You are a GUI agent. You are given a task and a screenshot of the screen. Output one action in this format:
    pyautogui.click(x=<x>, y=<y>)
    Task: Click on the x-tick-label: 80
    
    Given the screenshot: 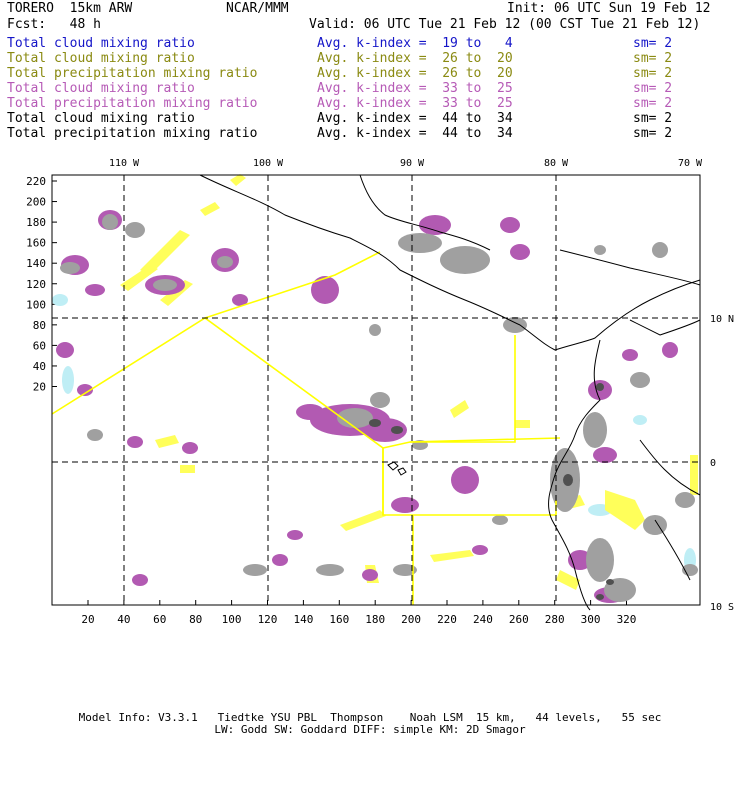 What is the action you would take?
    pyautogui.click(x=195, y=619)
    